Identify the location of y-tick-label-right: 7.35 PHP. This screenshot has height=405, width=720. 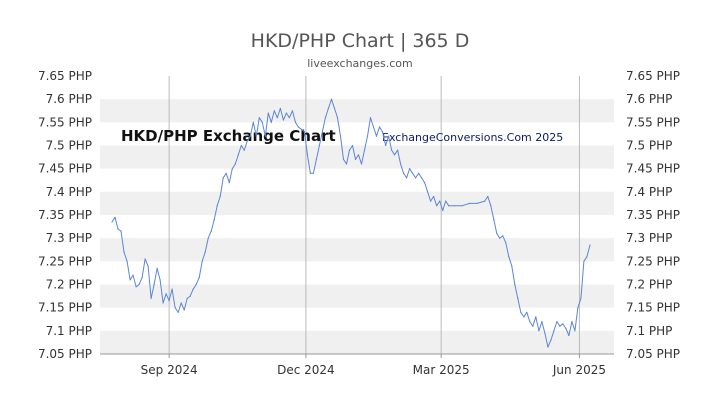
(653, 215).